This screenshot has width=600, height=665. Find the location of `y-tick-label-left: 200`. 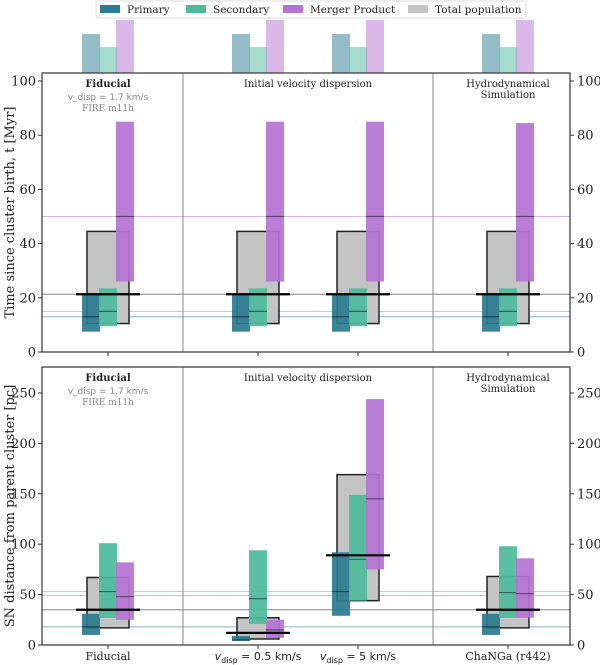

y-tick-label-left: 200 is located at coordinates (23, 444).